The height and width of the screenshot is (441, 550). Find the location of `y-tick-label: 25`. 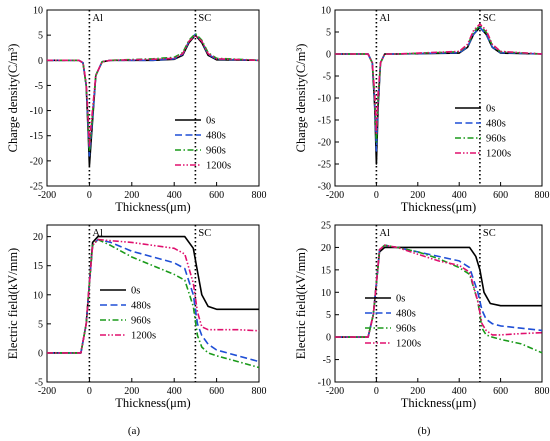

y-tick-label: 25 is located at coordinates (326, 226).